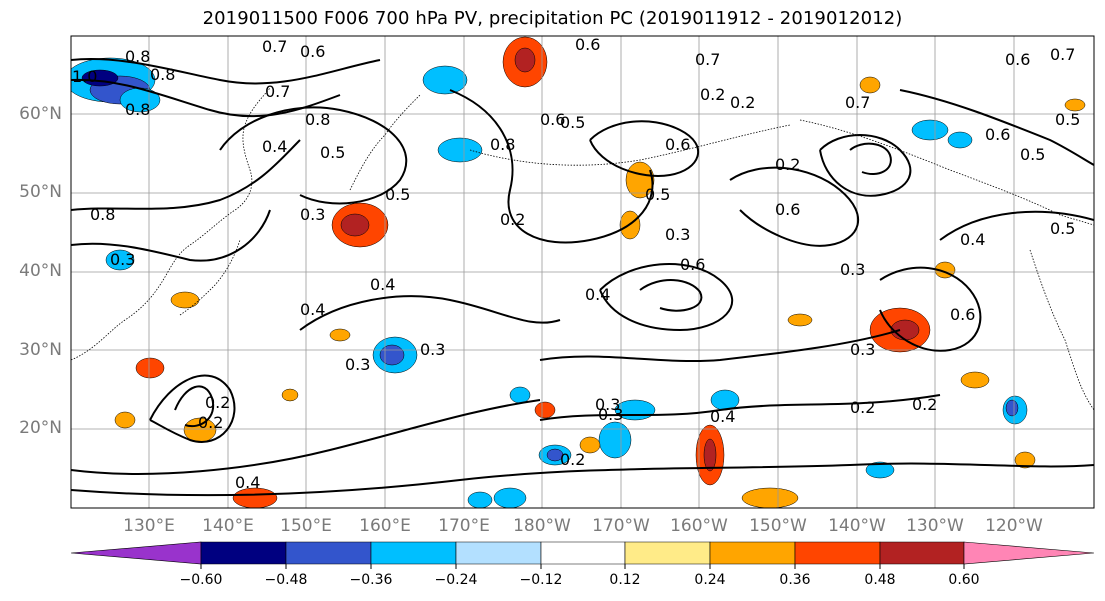  Describe the element at coordinates (464, 526) in the screenshot. I see `lon-label-170e: 170°E` at that location.